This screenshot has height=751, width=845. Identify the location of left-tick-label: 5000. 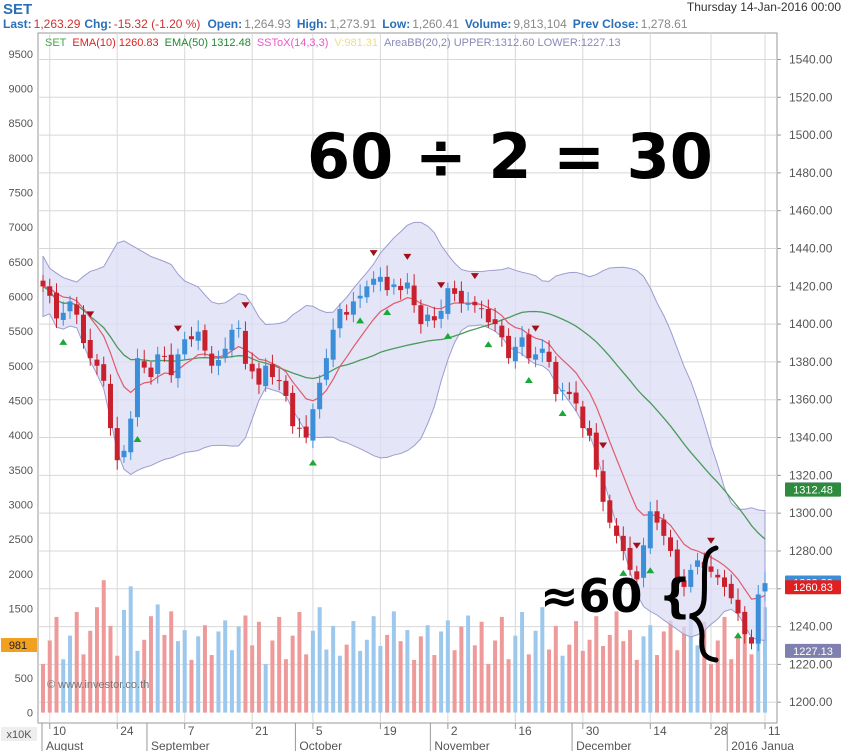
(21, 367).